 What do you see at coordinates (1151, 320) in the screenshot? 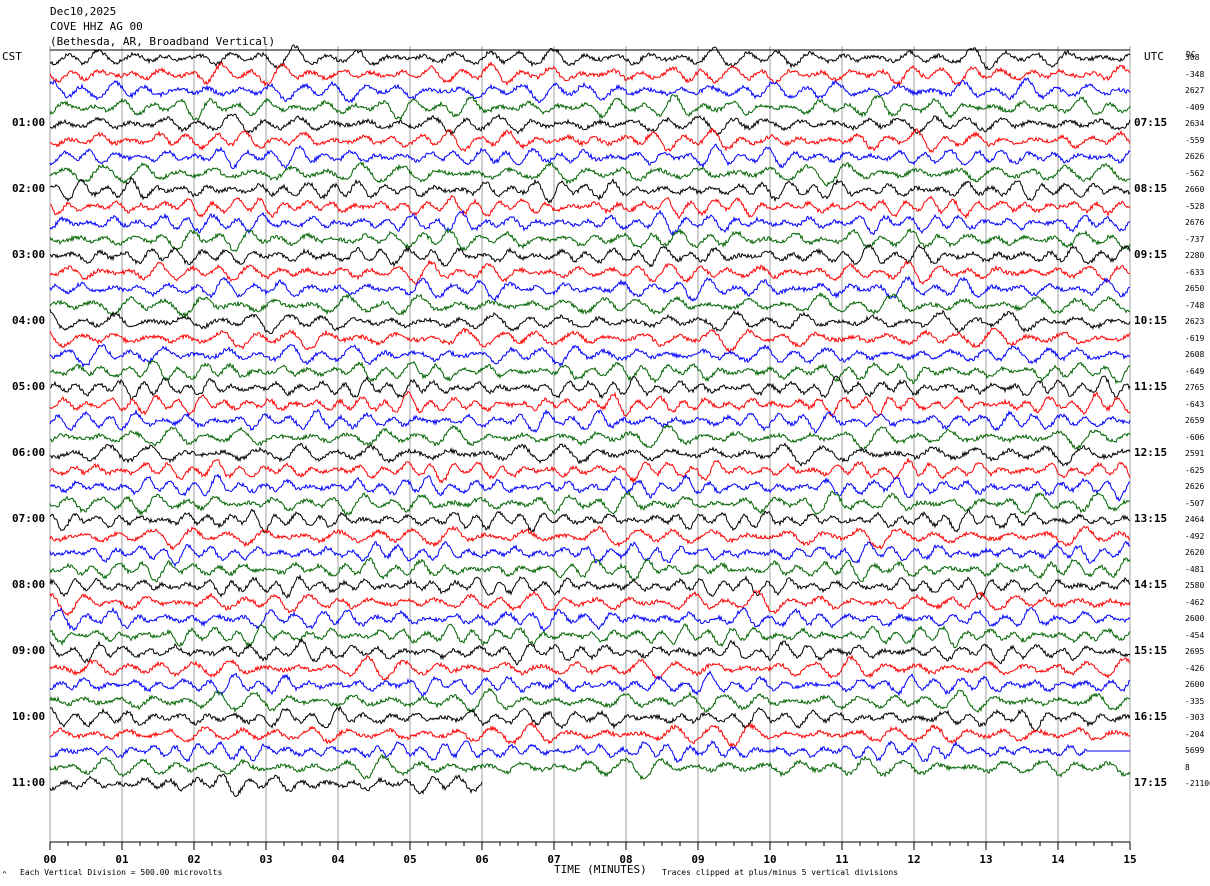
I see `right-hour-label: 10:15` at bounding box center [1151, 320].